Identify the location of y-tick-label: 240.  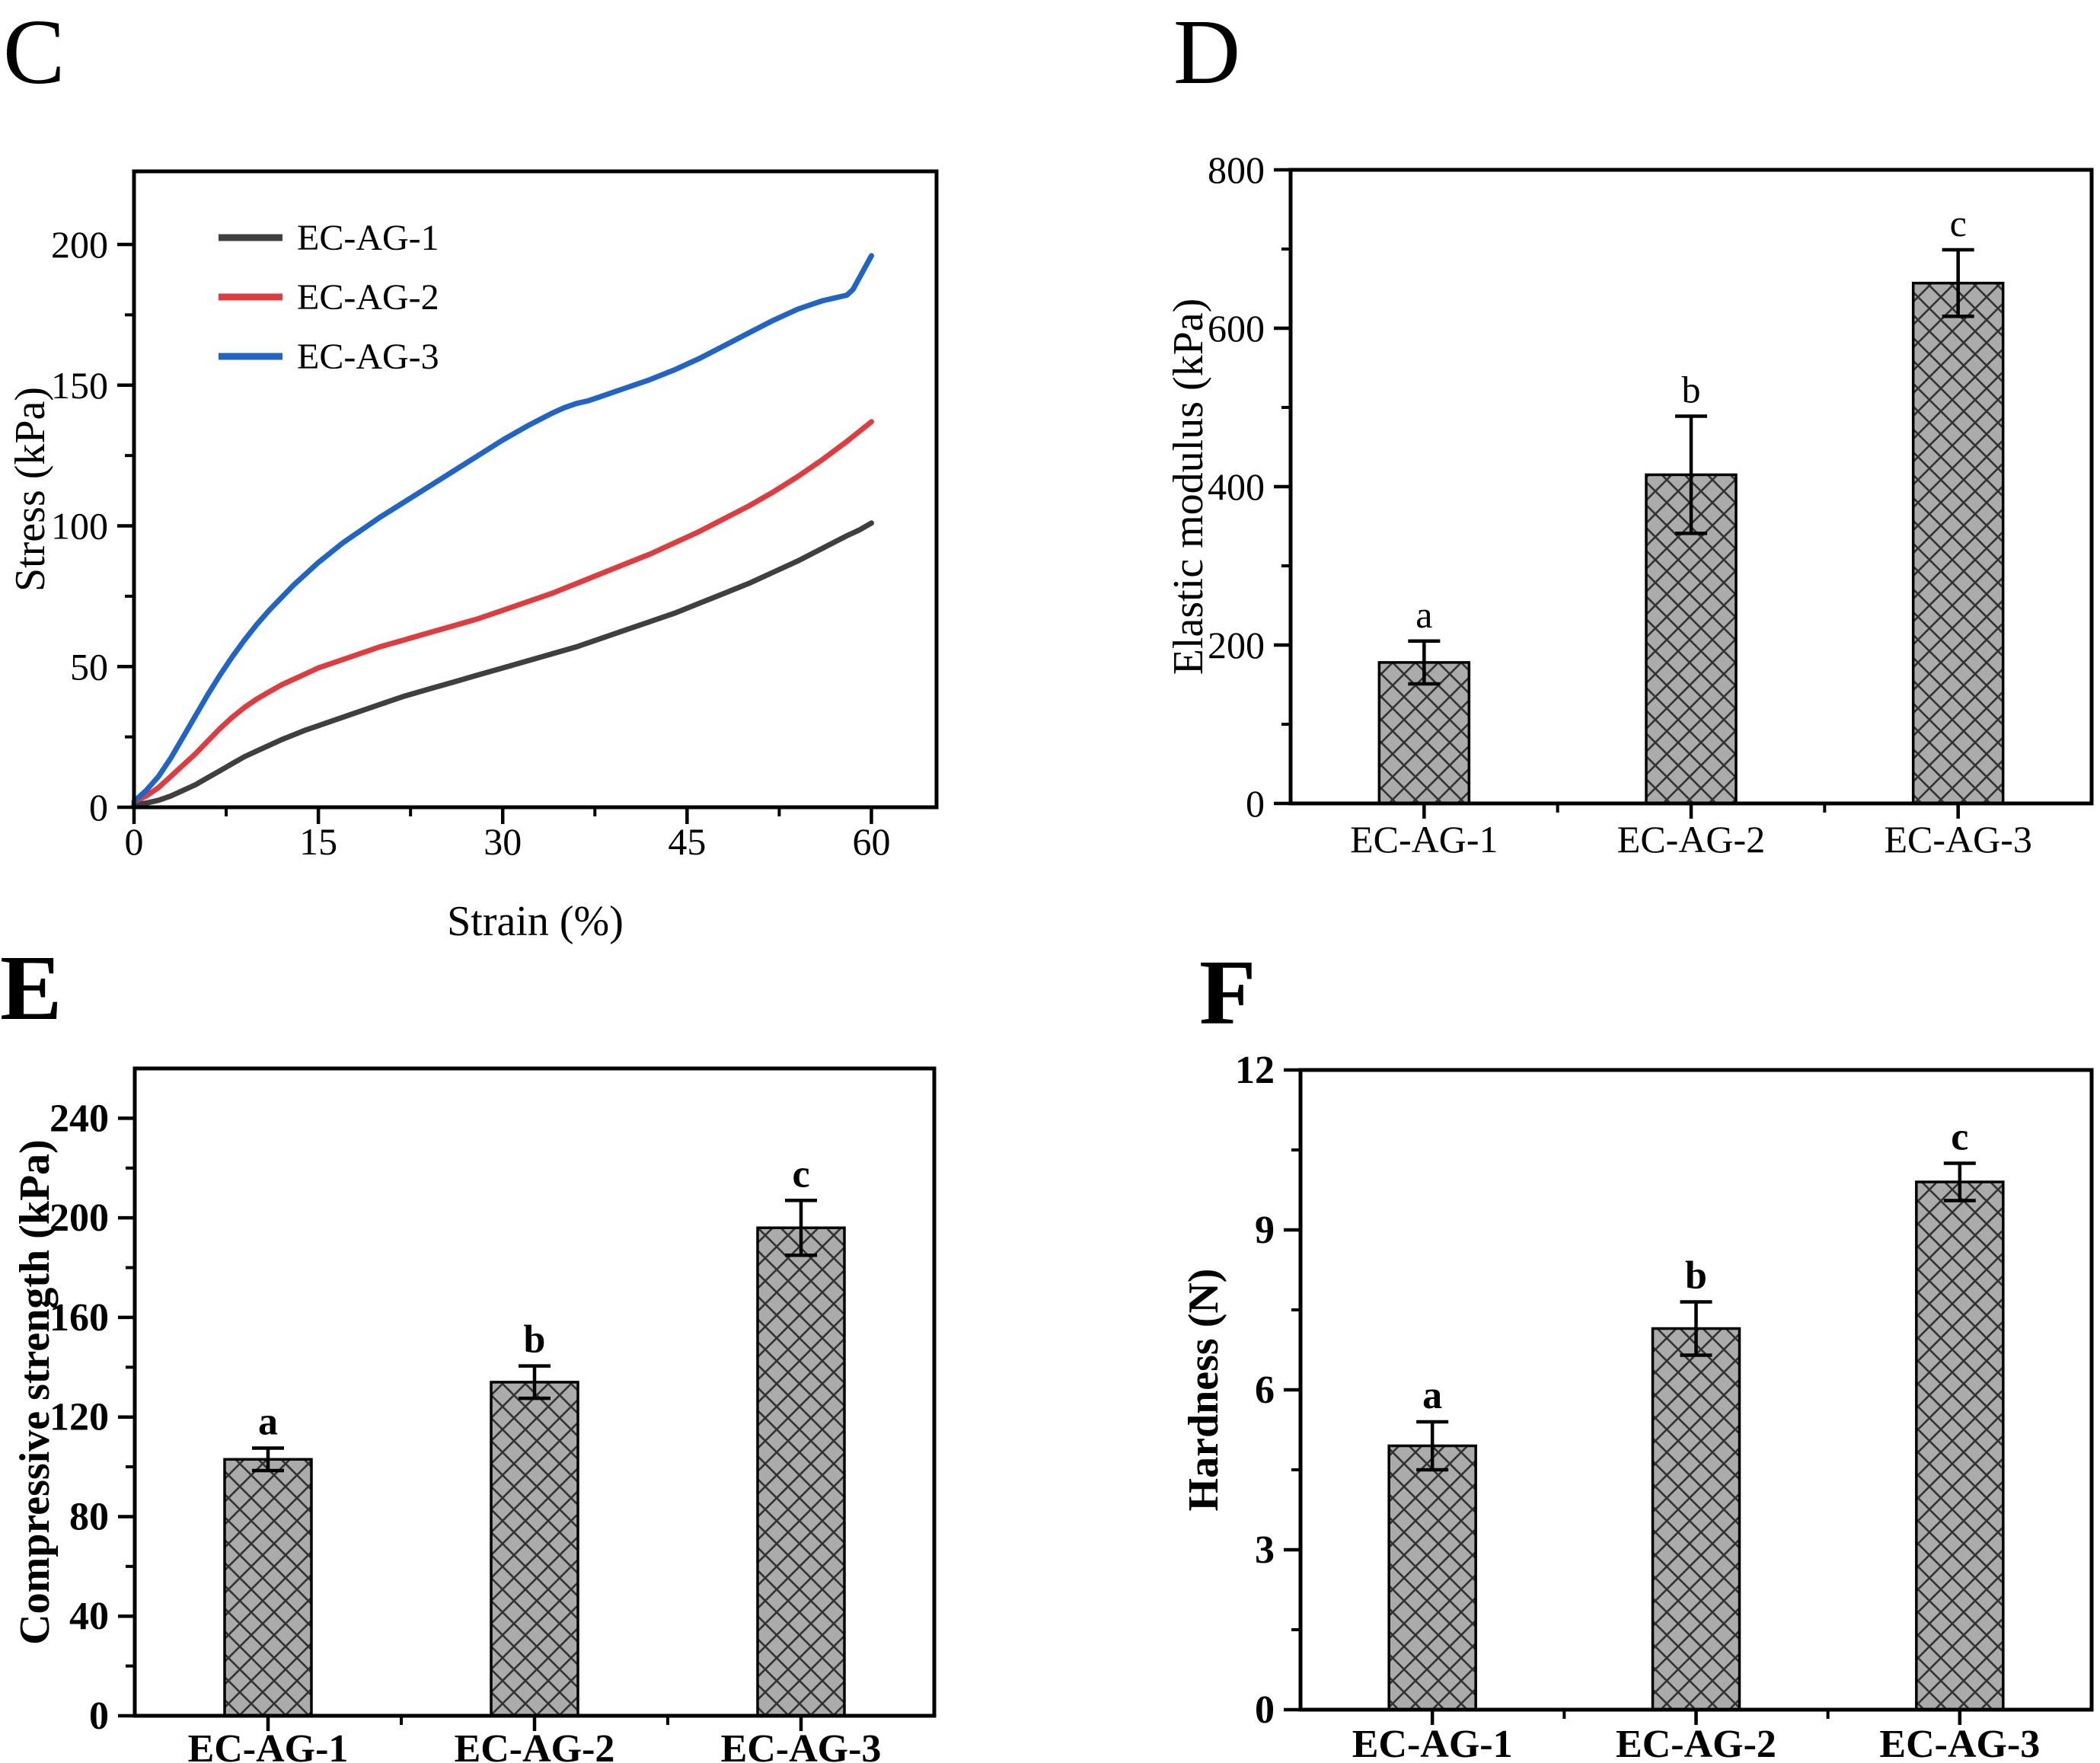
(79, 1118).